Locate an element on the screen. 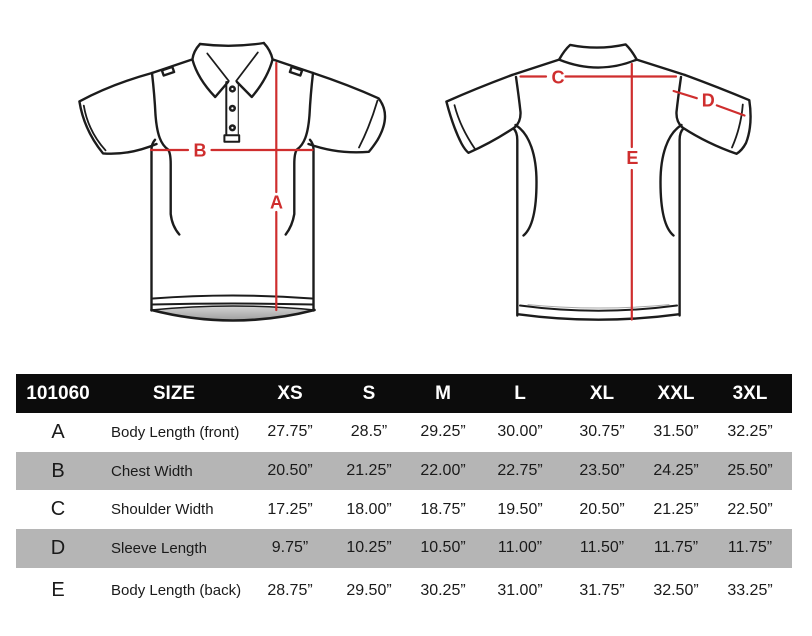 This screenshot has width=812, height=636. svg-text: C is located at coordinates (558, 78).